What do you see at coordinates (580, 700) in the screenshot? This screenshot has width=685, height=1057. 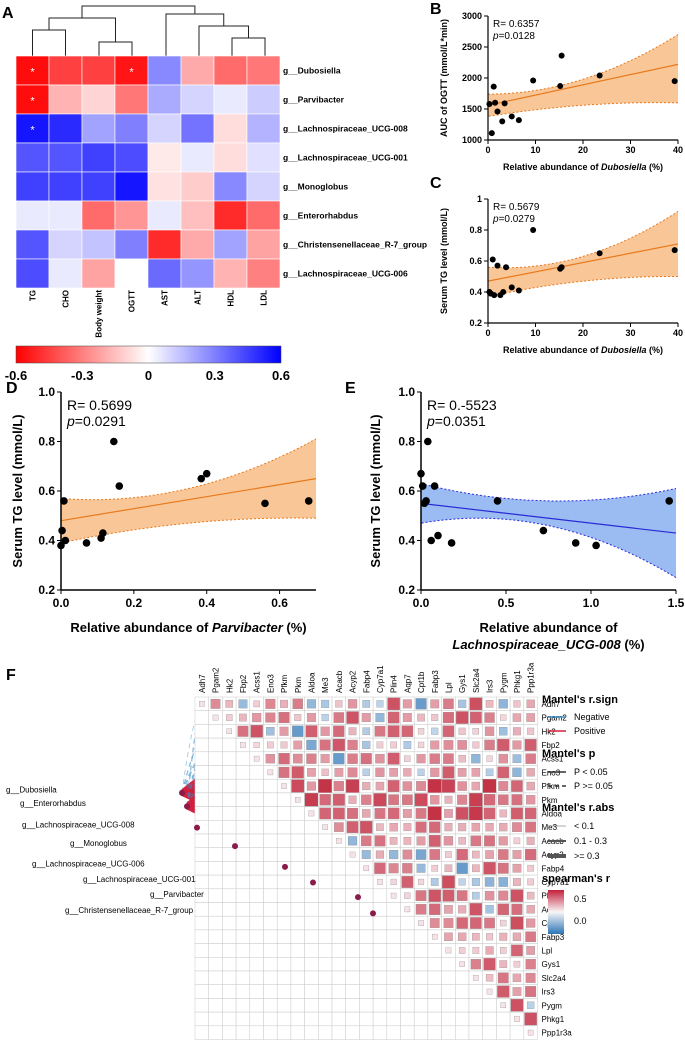 I see `legend-sign-title: Mantel's r.sign` at bounding box center [580, 700].